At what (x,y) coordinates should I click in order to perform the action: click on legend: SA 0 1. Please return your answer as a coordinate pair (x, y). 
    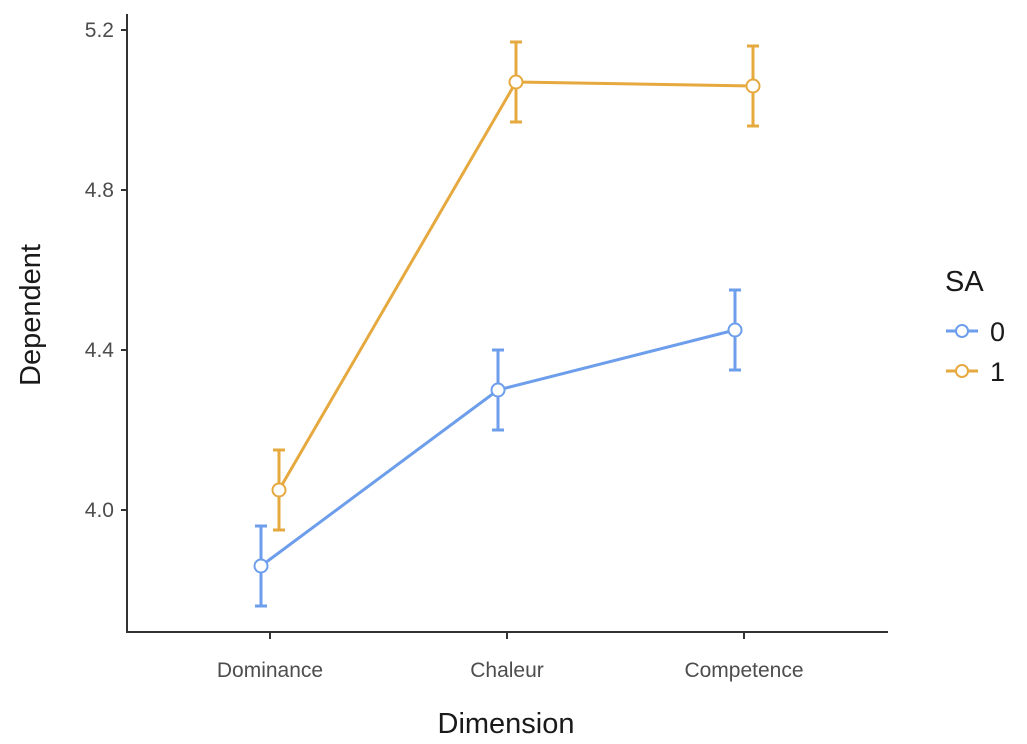
    Looking at the image, I should click on (975, 326).